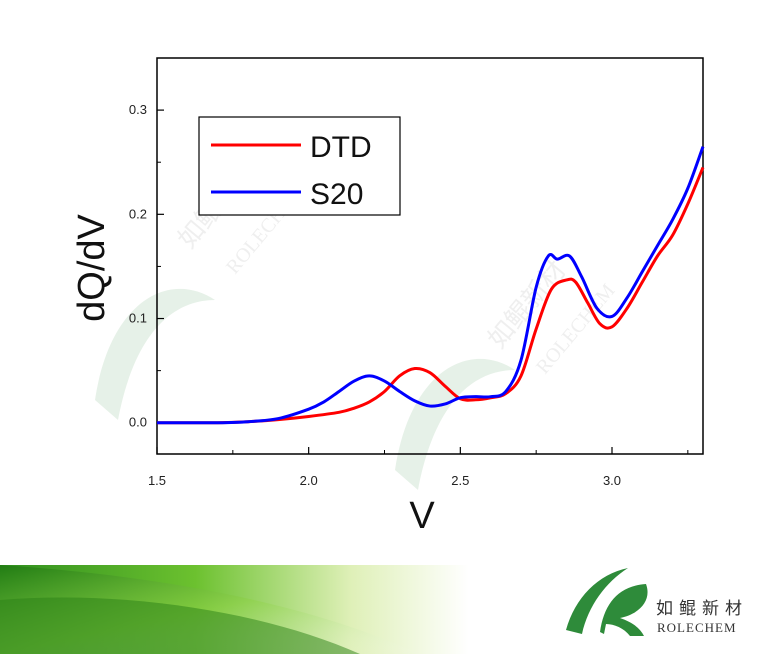 This screenshot has height=654, width=781. I want to click on y-tick-label: 0.0, so click(138, 422).